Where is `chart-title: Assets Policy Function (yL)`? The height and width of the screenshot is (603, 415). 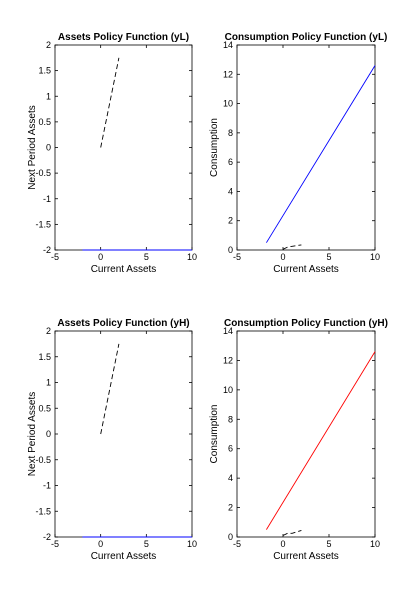 chart-title: Assets Policy Function (yL) is located at coordinates (123, 37).